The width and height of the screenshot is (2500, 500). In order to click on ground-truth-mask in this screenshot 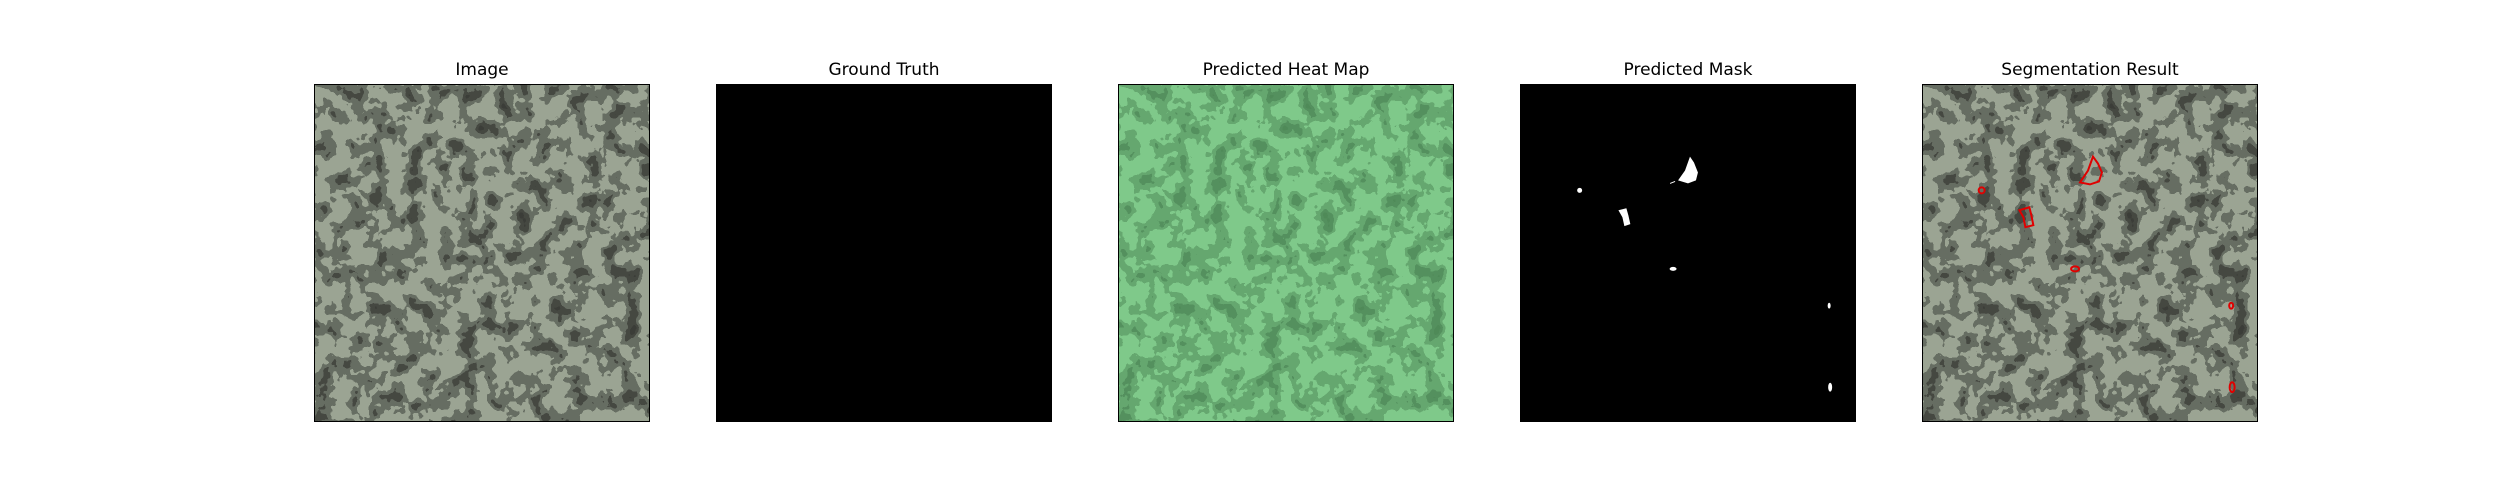, I will do `click(884, 253)`.